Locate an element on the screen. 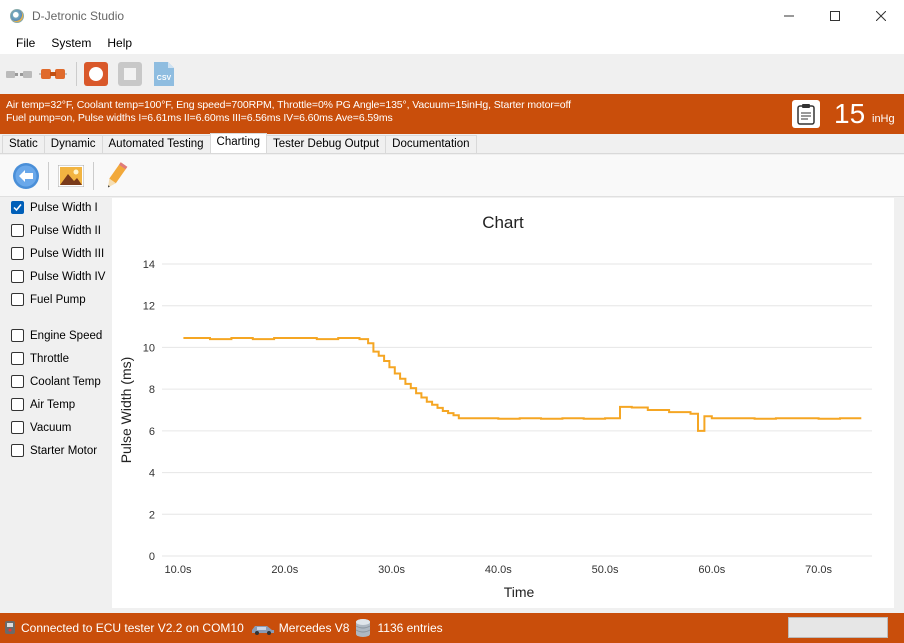 Image resolution: width=904 pixels, height=643 pixels. vehicle-status: Mercedes V8 is located at coordinates (300, 628).